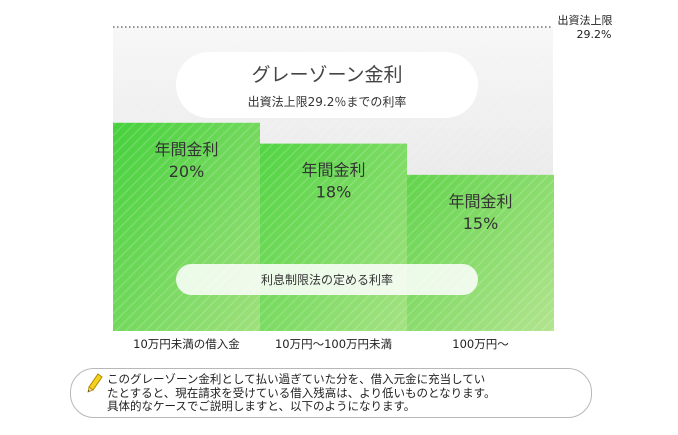  Describe the element at coordinates (585, 20) in the screenshot. I see `upper-limit-label-1: 出資法上限` at that location.